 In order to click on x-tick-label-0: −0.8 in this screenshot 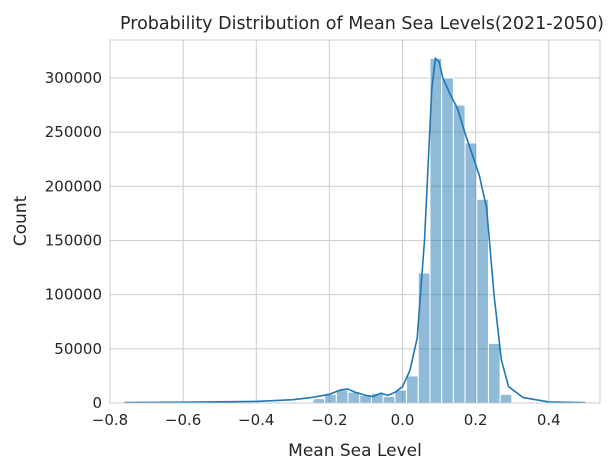, I will do `click(110, 420)`.